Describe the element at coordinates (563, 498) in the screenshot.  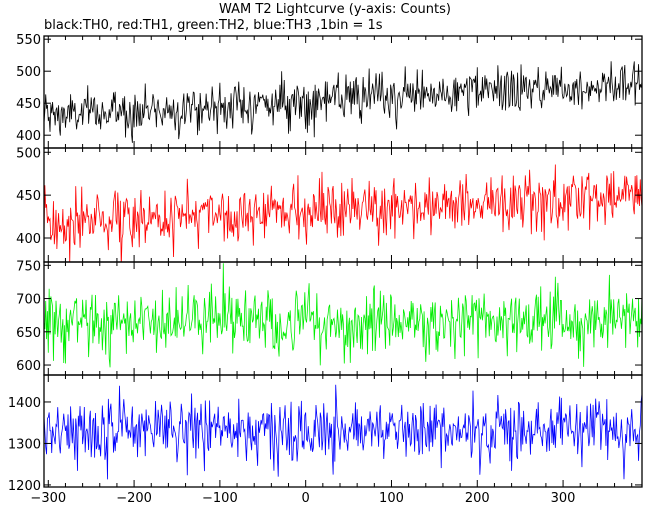
I see `x-tick-label: 300` at that location.